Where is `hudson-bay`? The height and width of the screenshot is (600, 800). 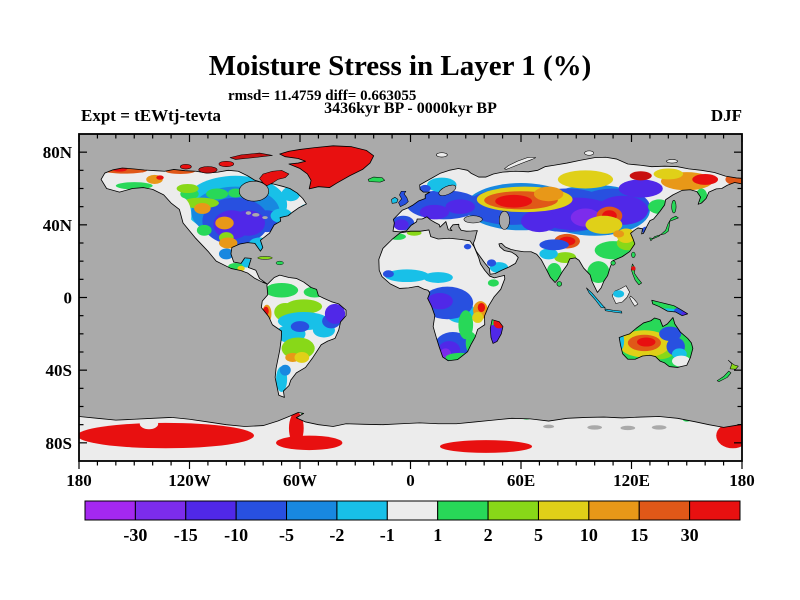
hudson-bay is located at coordinates (254, 191).